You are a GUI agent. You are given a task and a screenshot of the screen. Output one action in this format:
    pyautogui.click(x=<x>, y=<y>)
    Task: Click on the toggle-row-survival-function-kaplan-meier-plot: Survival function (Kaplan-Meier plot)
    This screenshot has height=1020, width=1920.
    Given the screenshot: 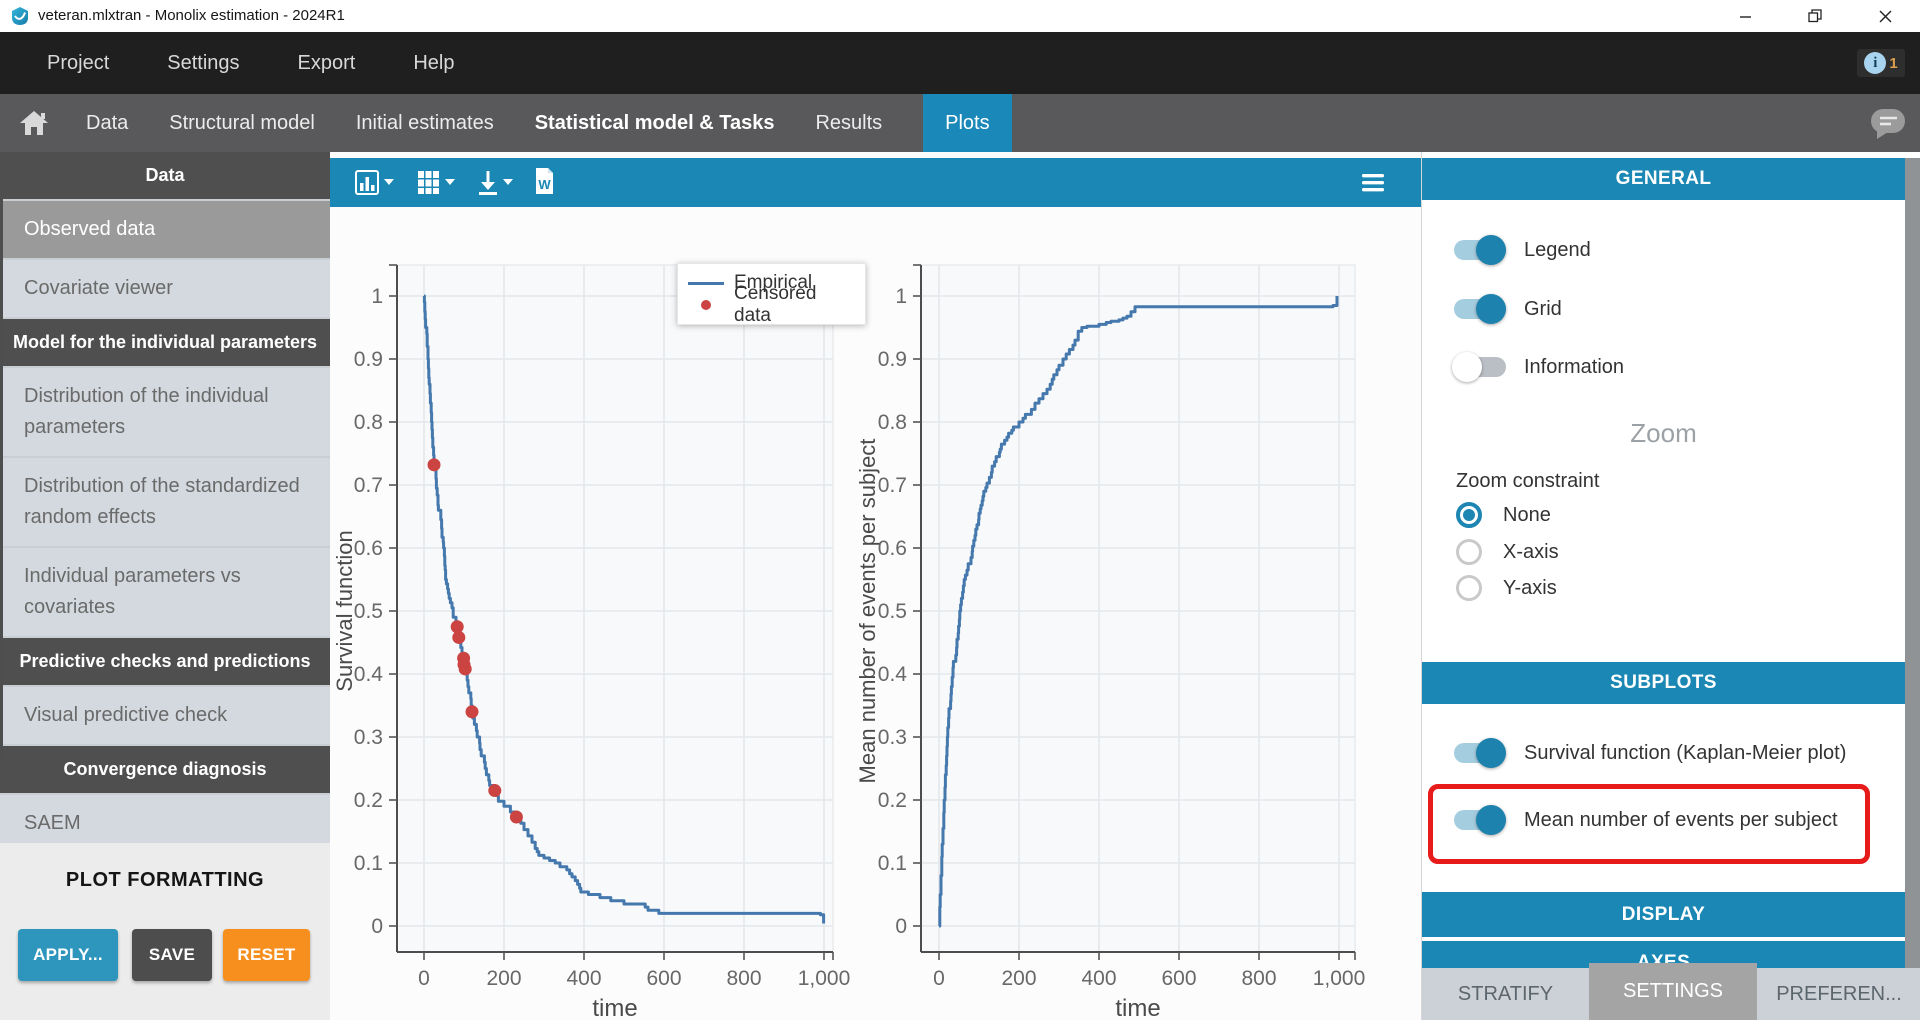 What is the action you would take?
    pyautogui.click(x=1657, y=753)
    